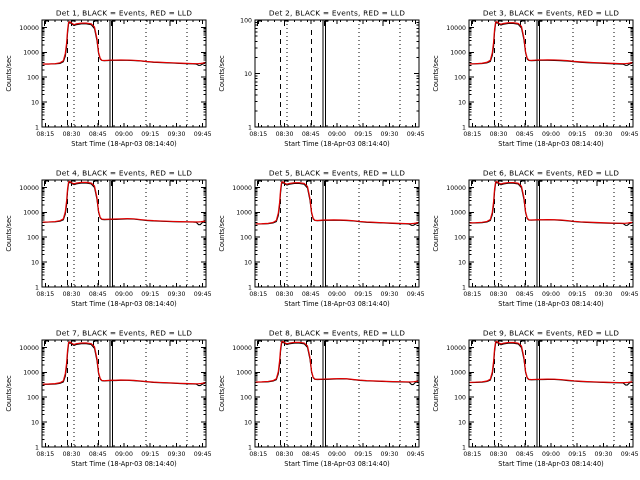 The width and height of the screenshot is (640, 480). I want to click on panel-title: Det 7, BLACK = Events, RED = LLD, so click(124, 332).